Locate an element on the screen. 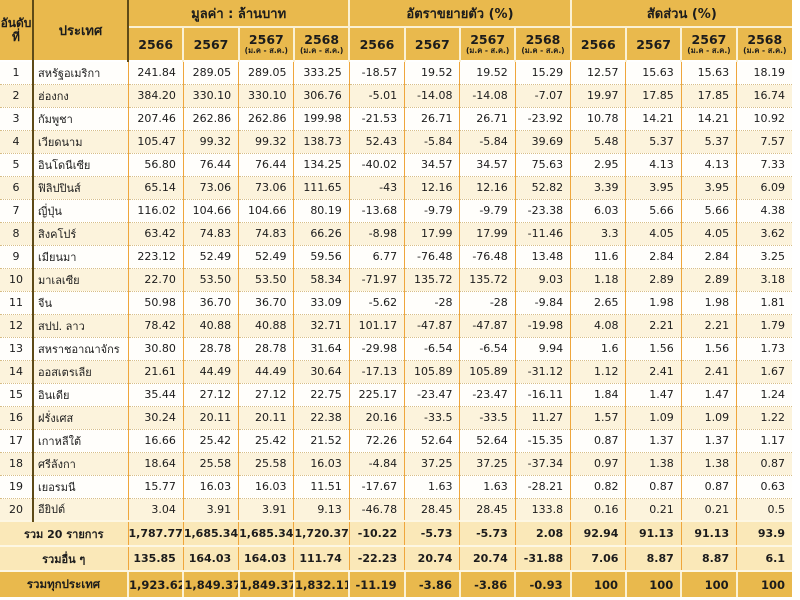  value-cell: 18.19 is located at coordinates (764, 72).